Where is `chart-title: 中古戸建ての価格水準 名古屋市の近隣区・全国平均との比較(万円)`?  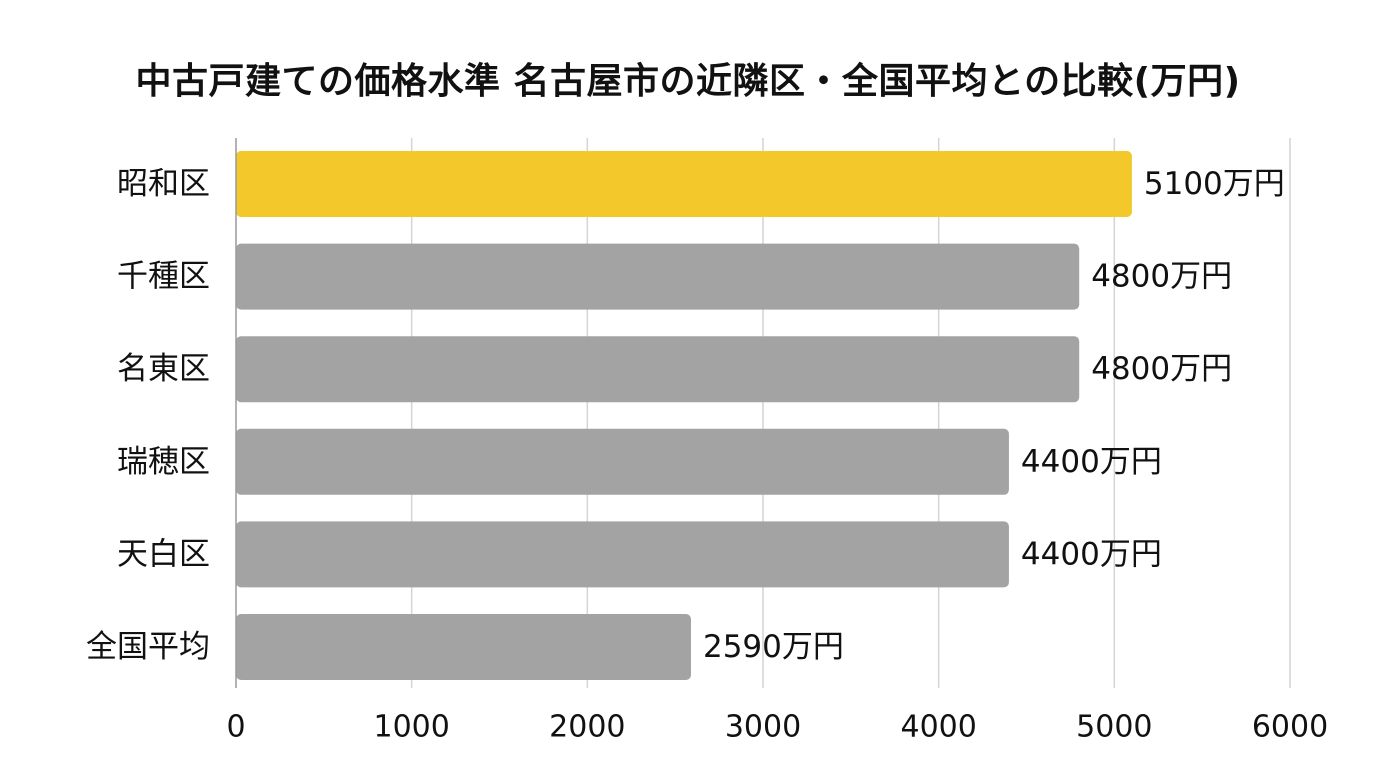 chart-title: 中古戸建ての価格水準 名古屋市の近隣区・全国平均との比較(万円) is located at coordinates (688, 81).